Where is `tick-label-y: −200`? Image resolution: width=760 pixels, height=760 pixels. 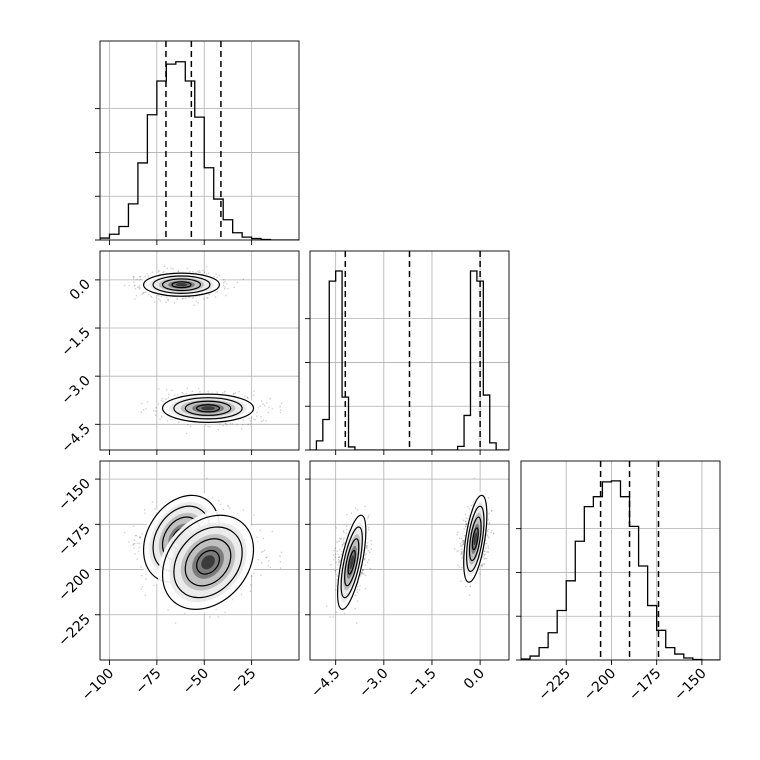
tick-label-y: −200 is located at coordinates (74, 585).